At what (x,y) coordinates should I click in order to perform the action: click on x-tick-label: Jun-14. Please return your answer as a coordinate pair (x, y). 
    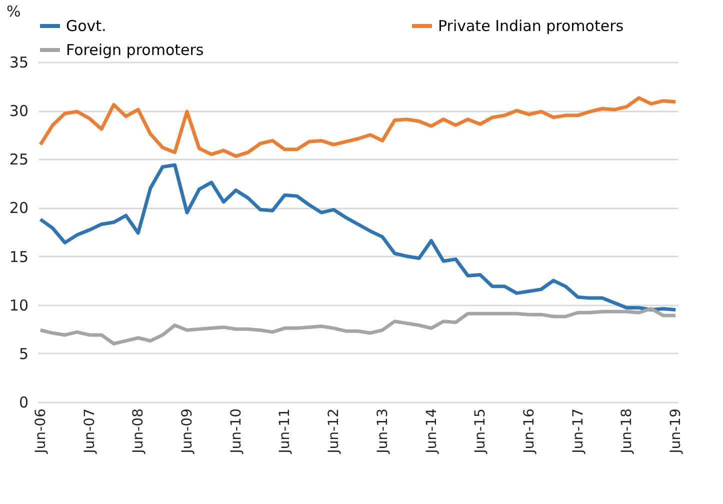
    Looking at the image, I should click on (432, 431).